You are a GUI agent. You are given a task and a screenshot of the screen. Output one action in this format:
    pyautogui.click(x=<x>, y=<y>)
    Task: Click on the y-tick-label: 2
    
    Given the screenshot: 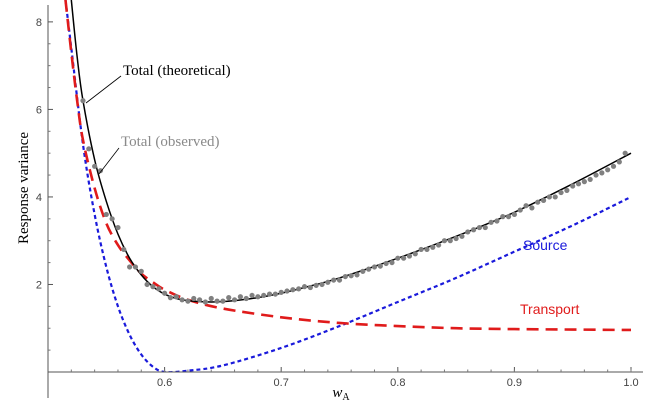 What is the action you would take?
    pyautogui.click(x=39, y=285)
    